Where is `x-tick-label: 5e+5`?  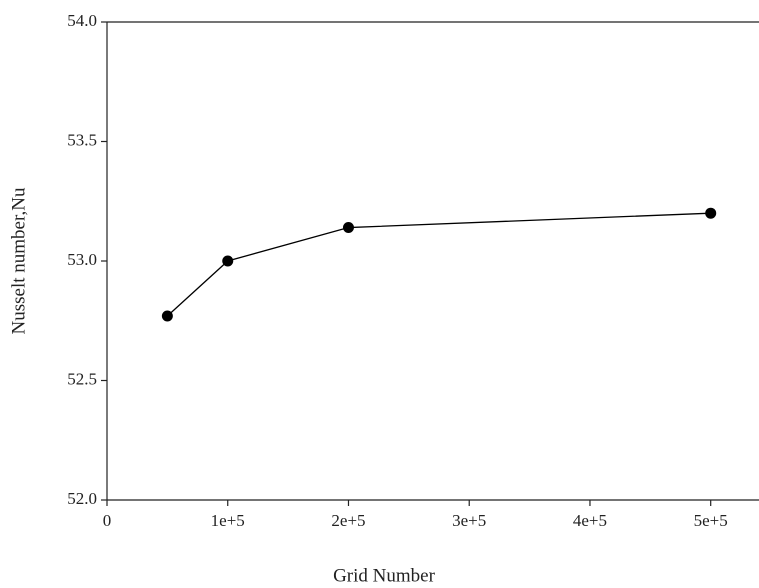 x-tick-label: 5e+5 is located at coordinates (711, 520).